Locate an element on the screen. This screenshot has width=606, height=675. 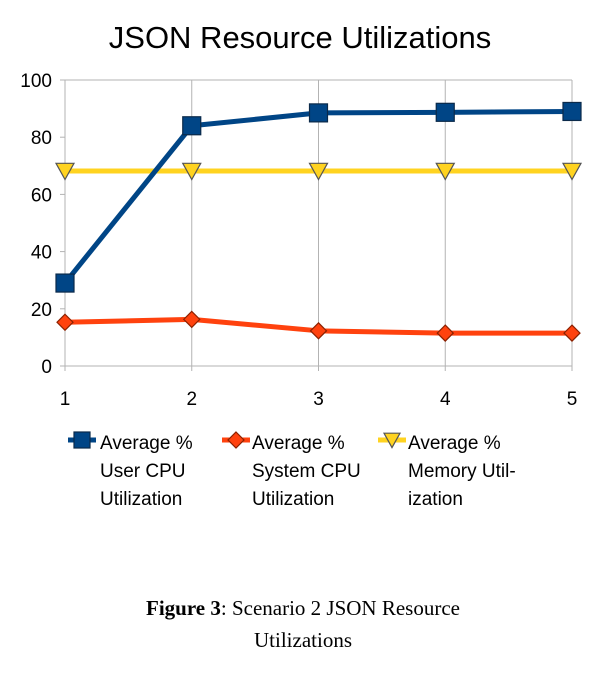
chart-title: JSON Resource Utilizations is located at coordinates (300, 37).